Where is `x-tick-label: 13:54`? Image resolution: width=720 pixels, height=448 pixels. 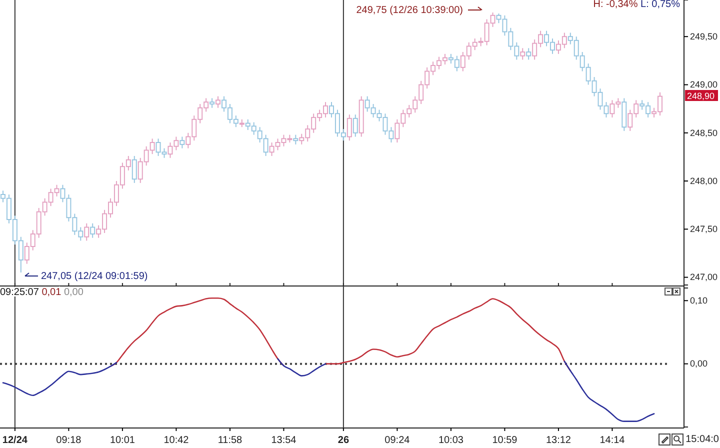 x-tick-label: 13:54 is located at coordinates (284, 440).